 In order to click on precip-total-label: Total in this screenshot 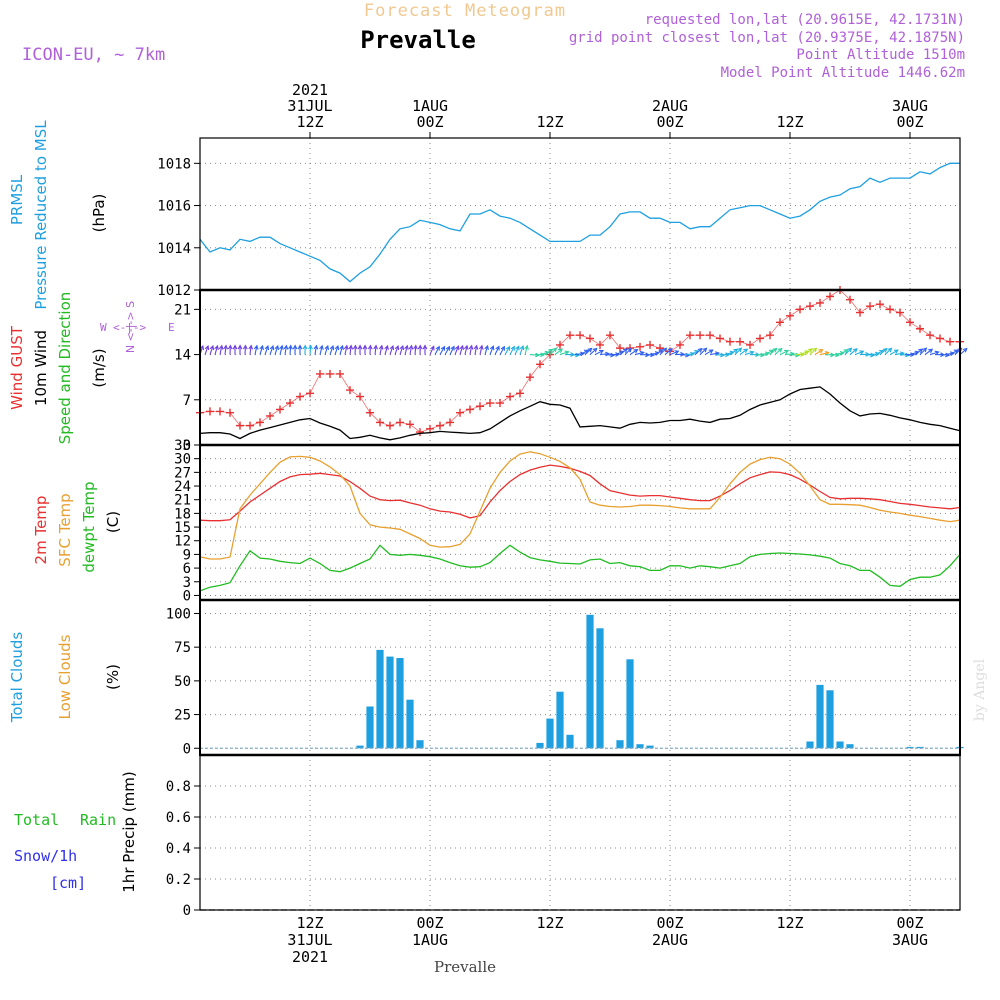, I will do `click(36, 820)`.